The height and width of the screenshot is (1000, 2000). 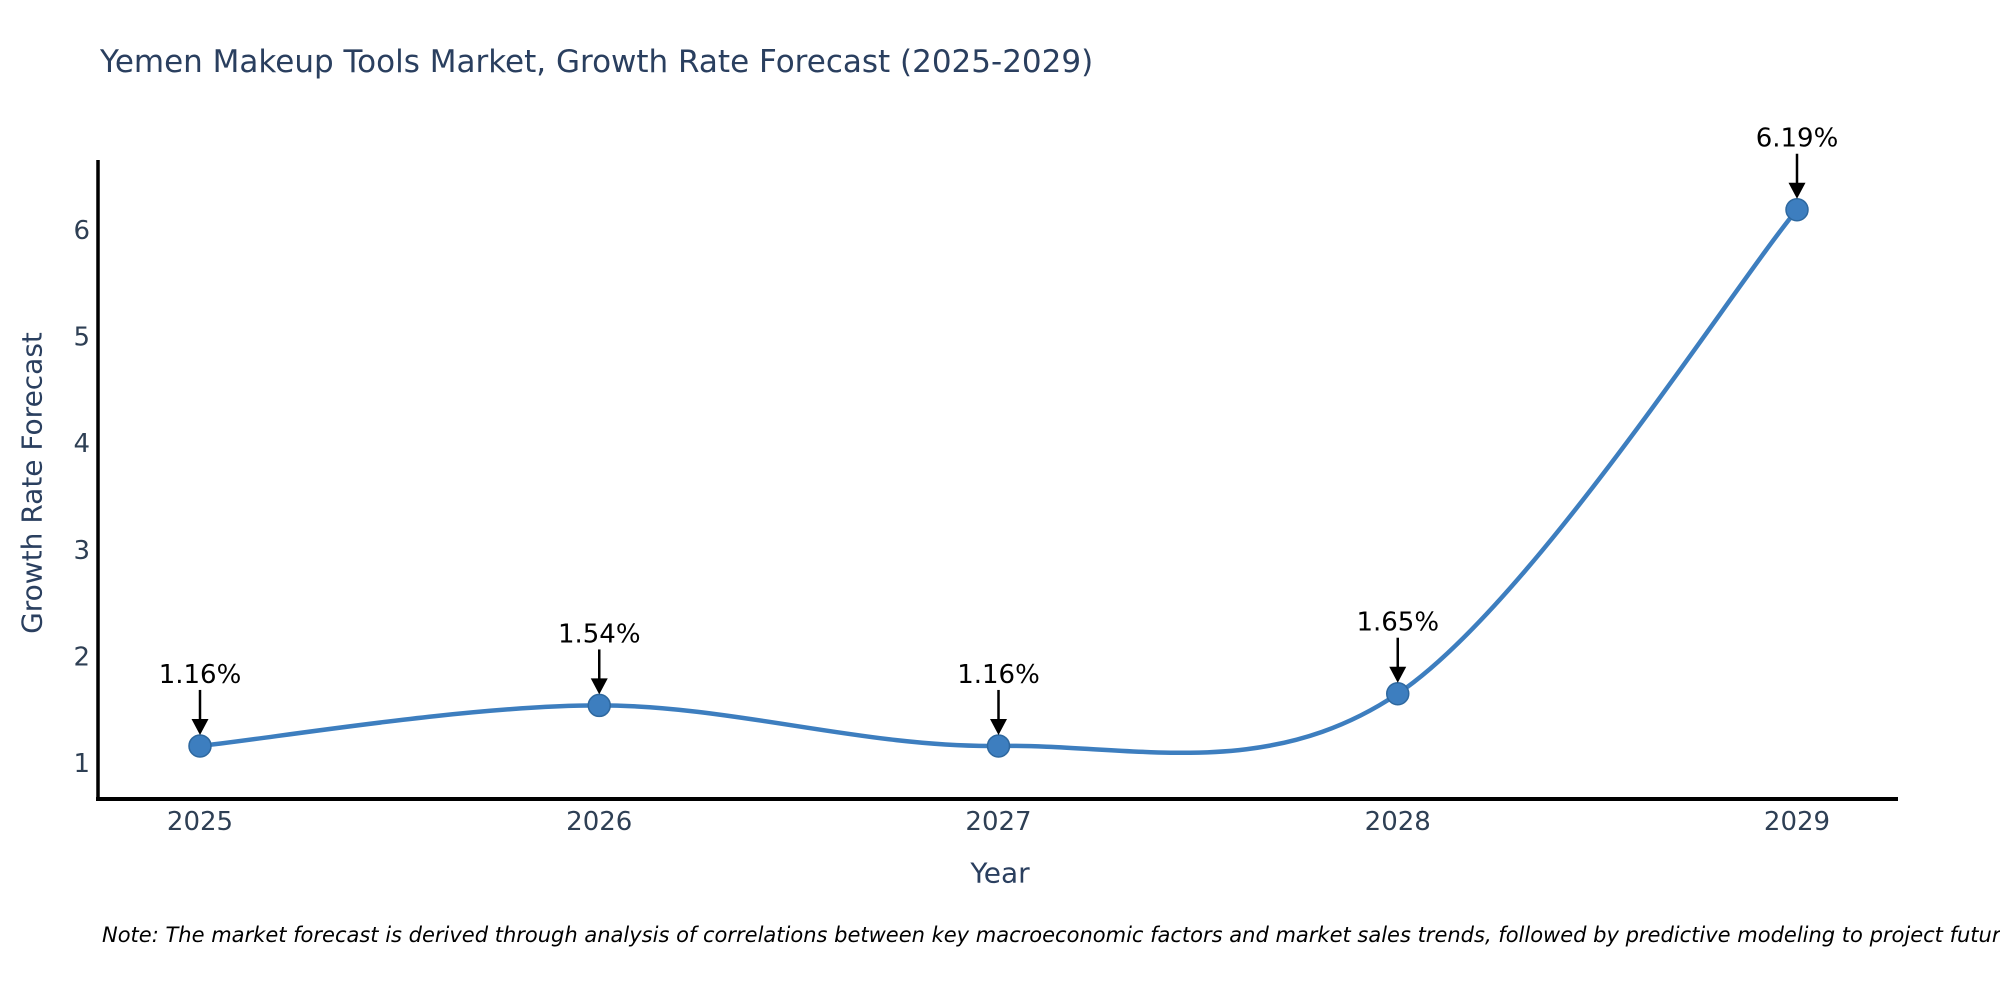 What do you see at coordinates (81, 444) in the screenshot?
I see `y-tick-label: 4` at bounding box center [81, 444].